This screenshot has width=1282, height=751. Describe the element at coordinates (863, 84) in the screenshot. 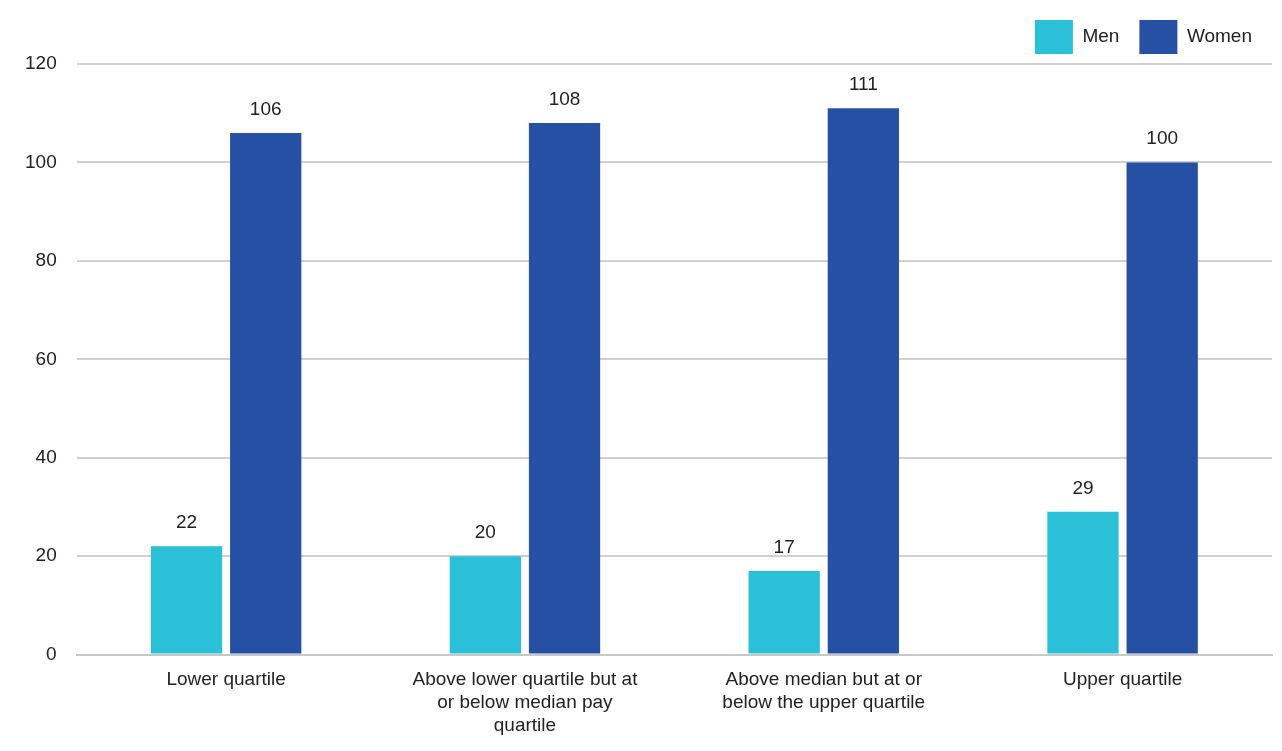

I see `data-label: 111` at that location.